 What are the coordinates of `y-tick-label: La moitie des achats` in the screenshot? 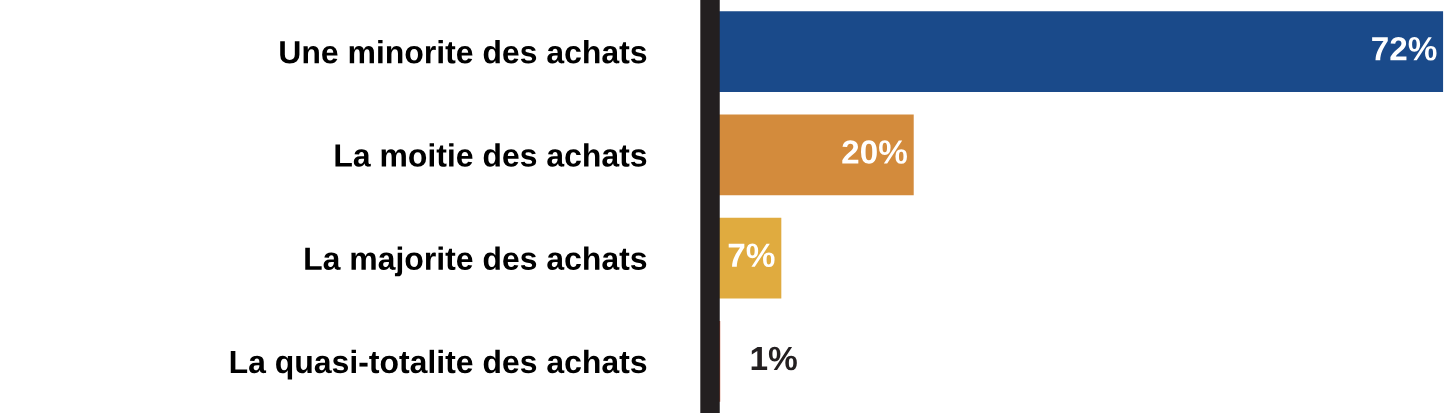 It's located at (491, 155).